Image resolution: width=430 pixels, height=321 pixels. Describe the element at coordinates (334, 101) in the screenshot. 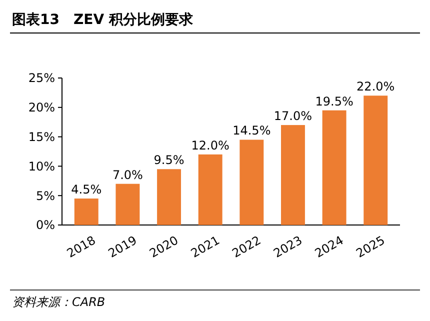

I see `data-label: 19.5%` at that location.